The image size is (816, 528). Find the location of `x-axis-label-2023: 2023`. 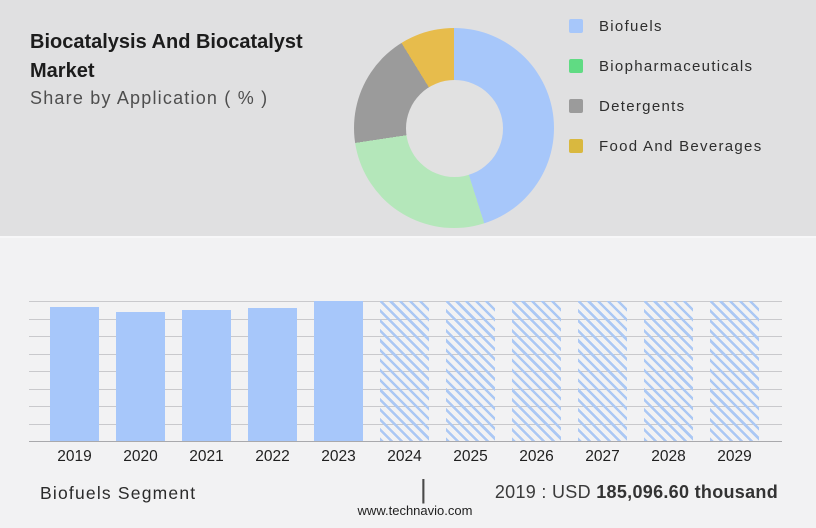

x-axis-label-2023: 2023 is located at coordinates (338, 456).